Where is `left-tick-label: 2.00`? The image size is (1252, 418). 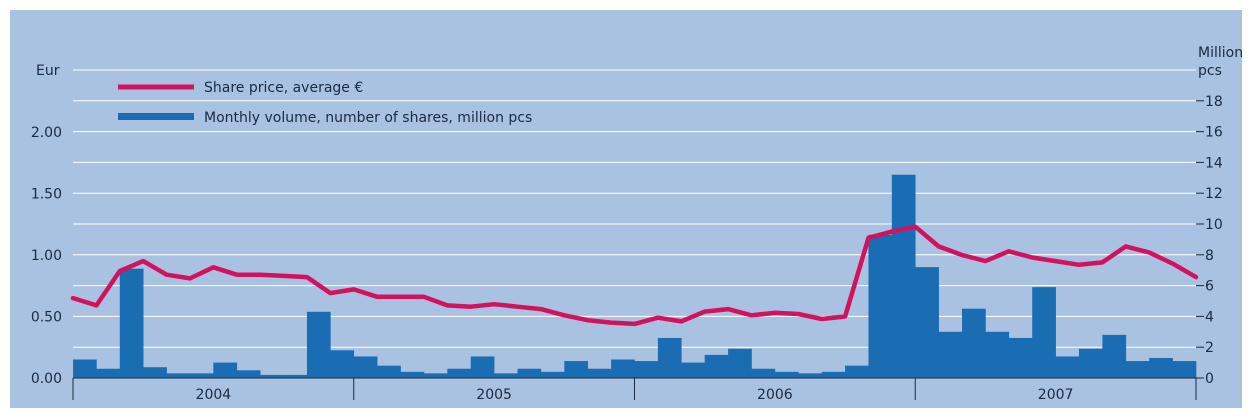 left-tick-label: 2.00 is located at coordinates (46, 133).